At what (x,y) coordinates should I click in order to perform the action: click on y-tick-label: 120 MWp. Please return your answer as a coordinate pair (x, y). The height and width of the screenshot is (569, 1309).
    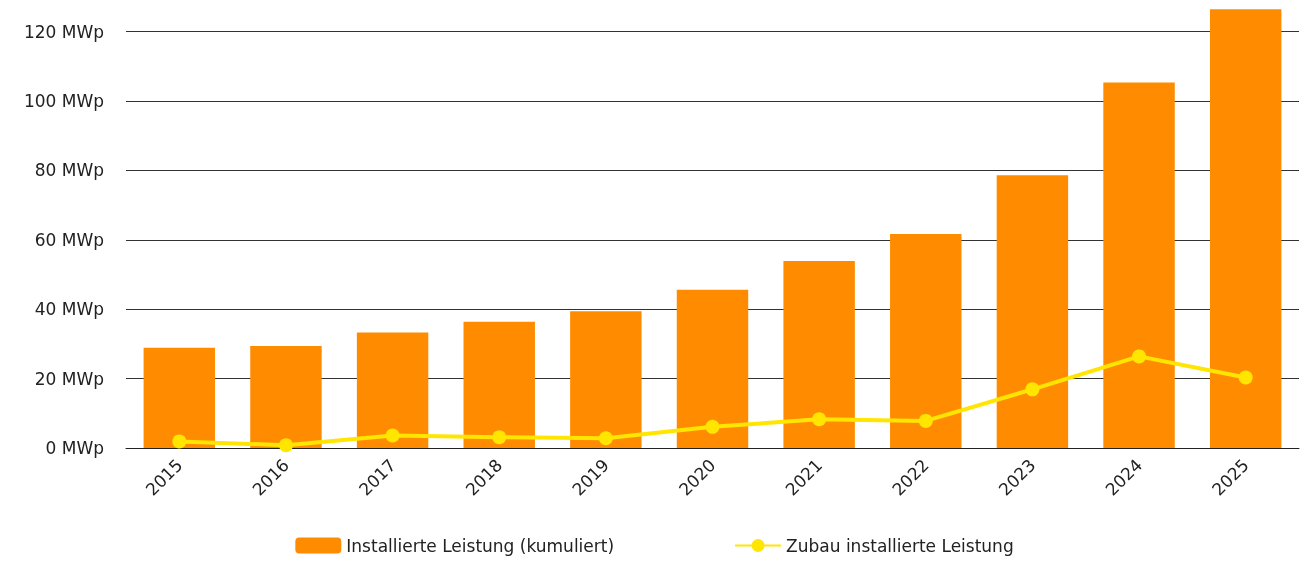
    Looking at the image, I should click on (63, 31).